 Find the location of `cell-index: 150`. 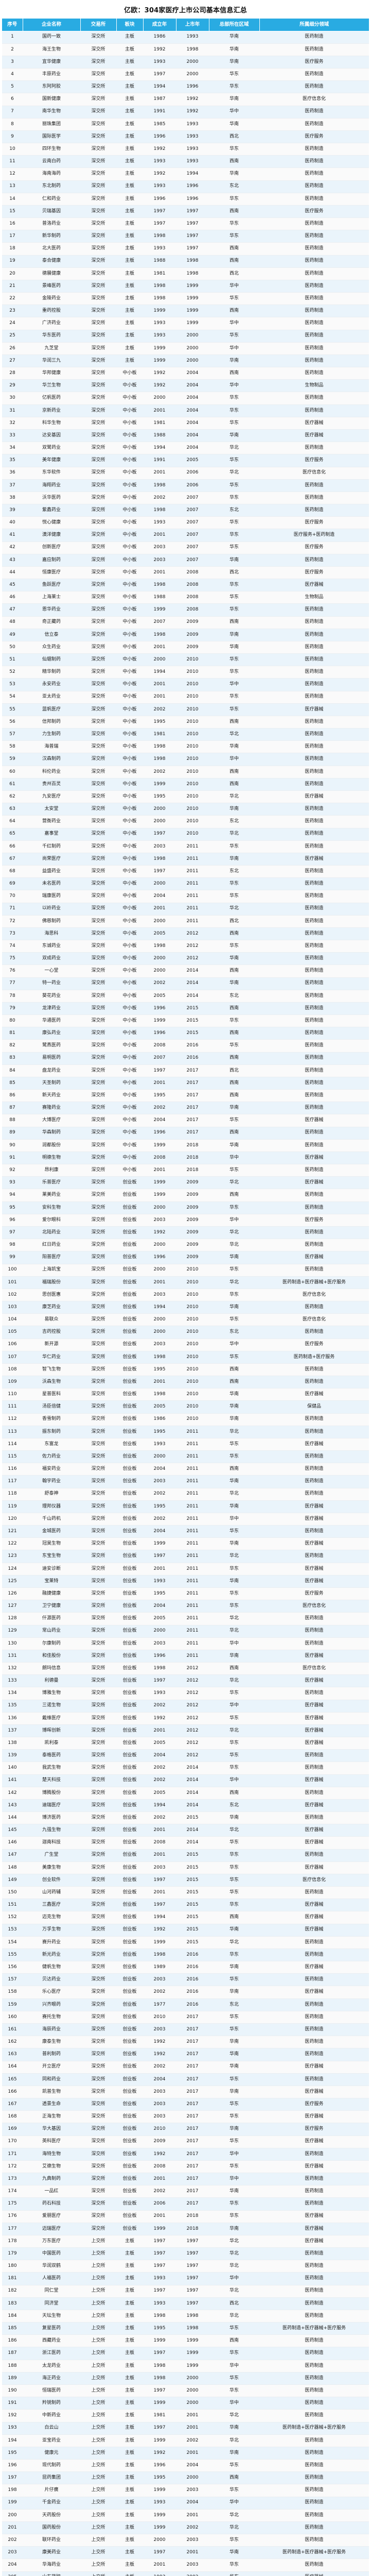

cell-index: 150 is located at coordinates (12, 1893).